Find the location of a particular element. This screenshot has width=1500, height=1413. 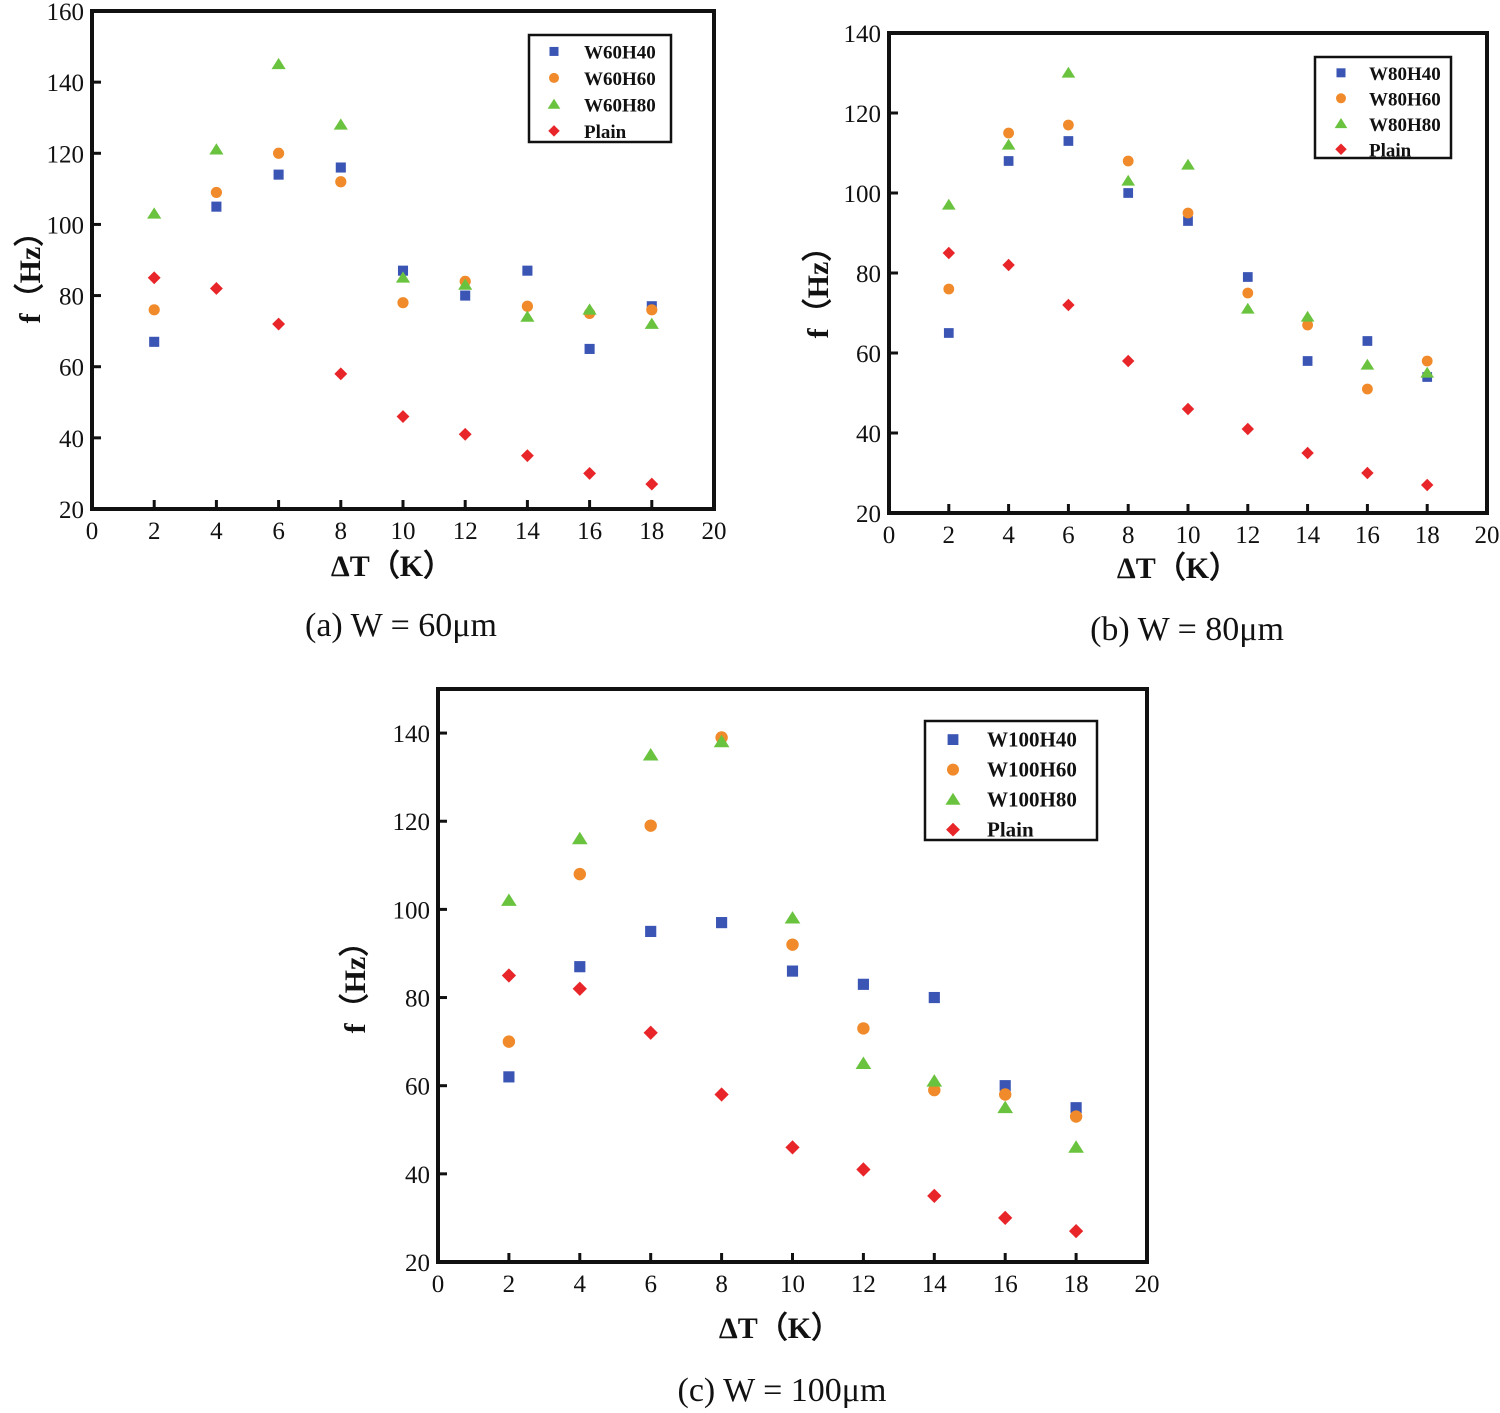

panel-caption: (a) W = 60μm is located at coordinates (401, 625).